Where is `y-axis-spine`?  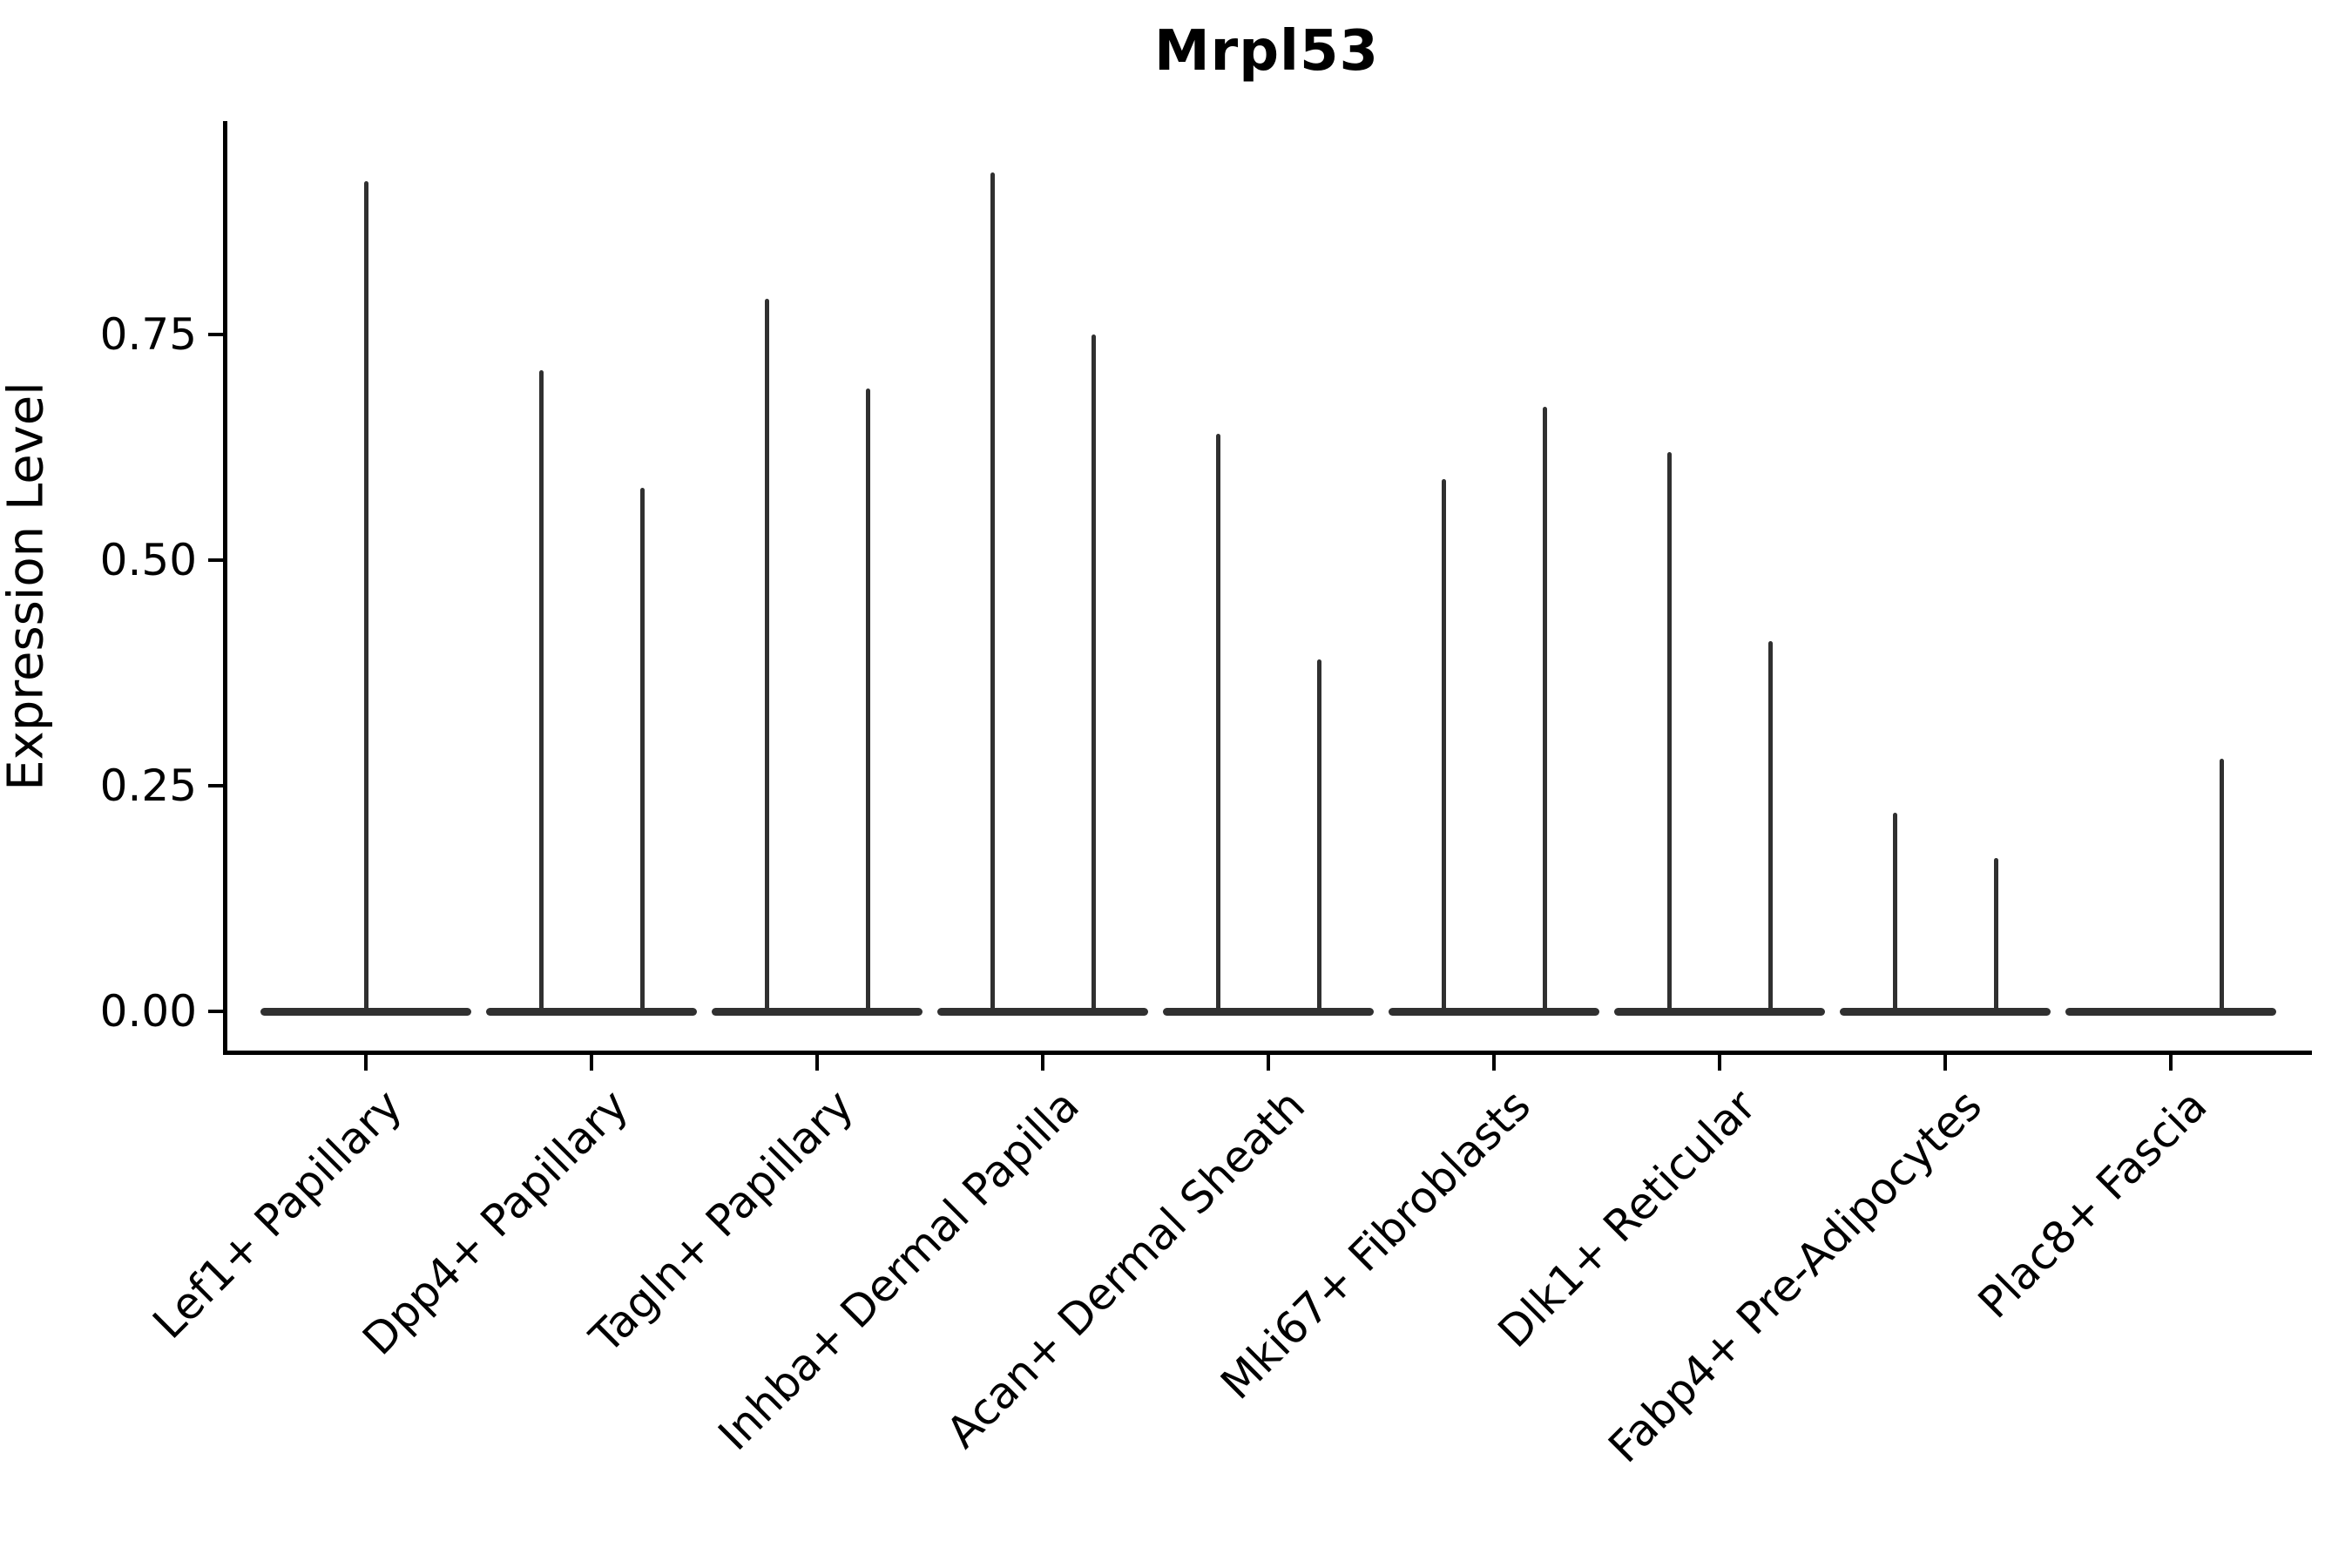 y-axis-spine is located at coordinates (225, 588).